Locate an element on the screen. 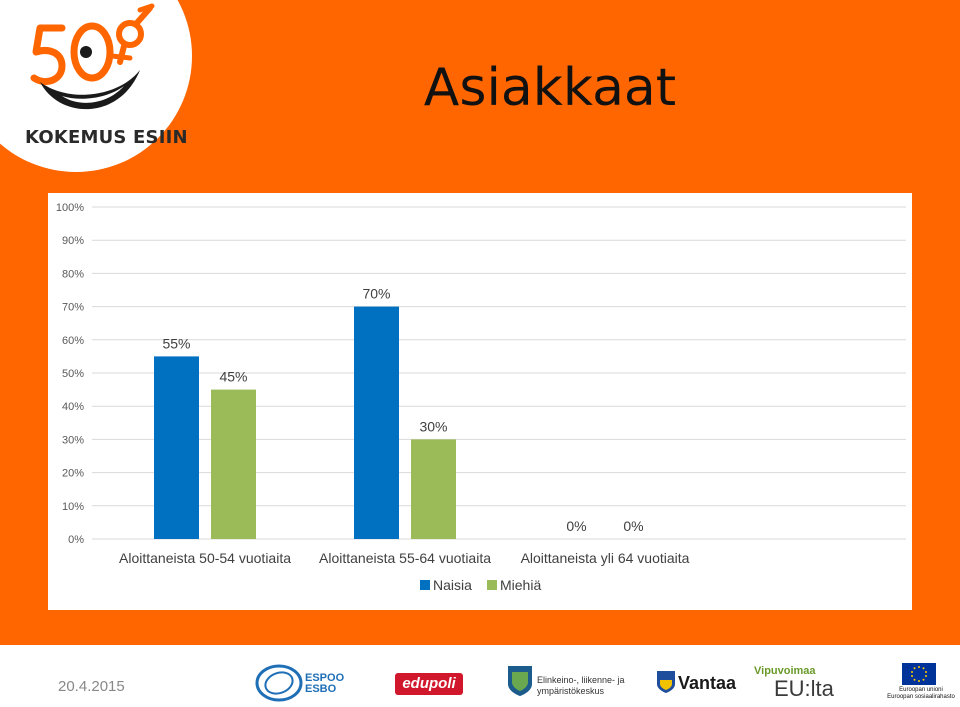 The height and width of the screenshot is (707, 960). vantaa-crest-icon is located at coordinates (666, 682).